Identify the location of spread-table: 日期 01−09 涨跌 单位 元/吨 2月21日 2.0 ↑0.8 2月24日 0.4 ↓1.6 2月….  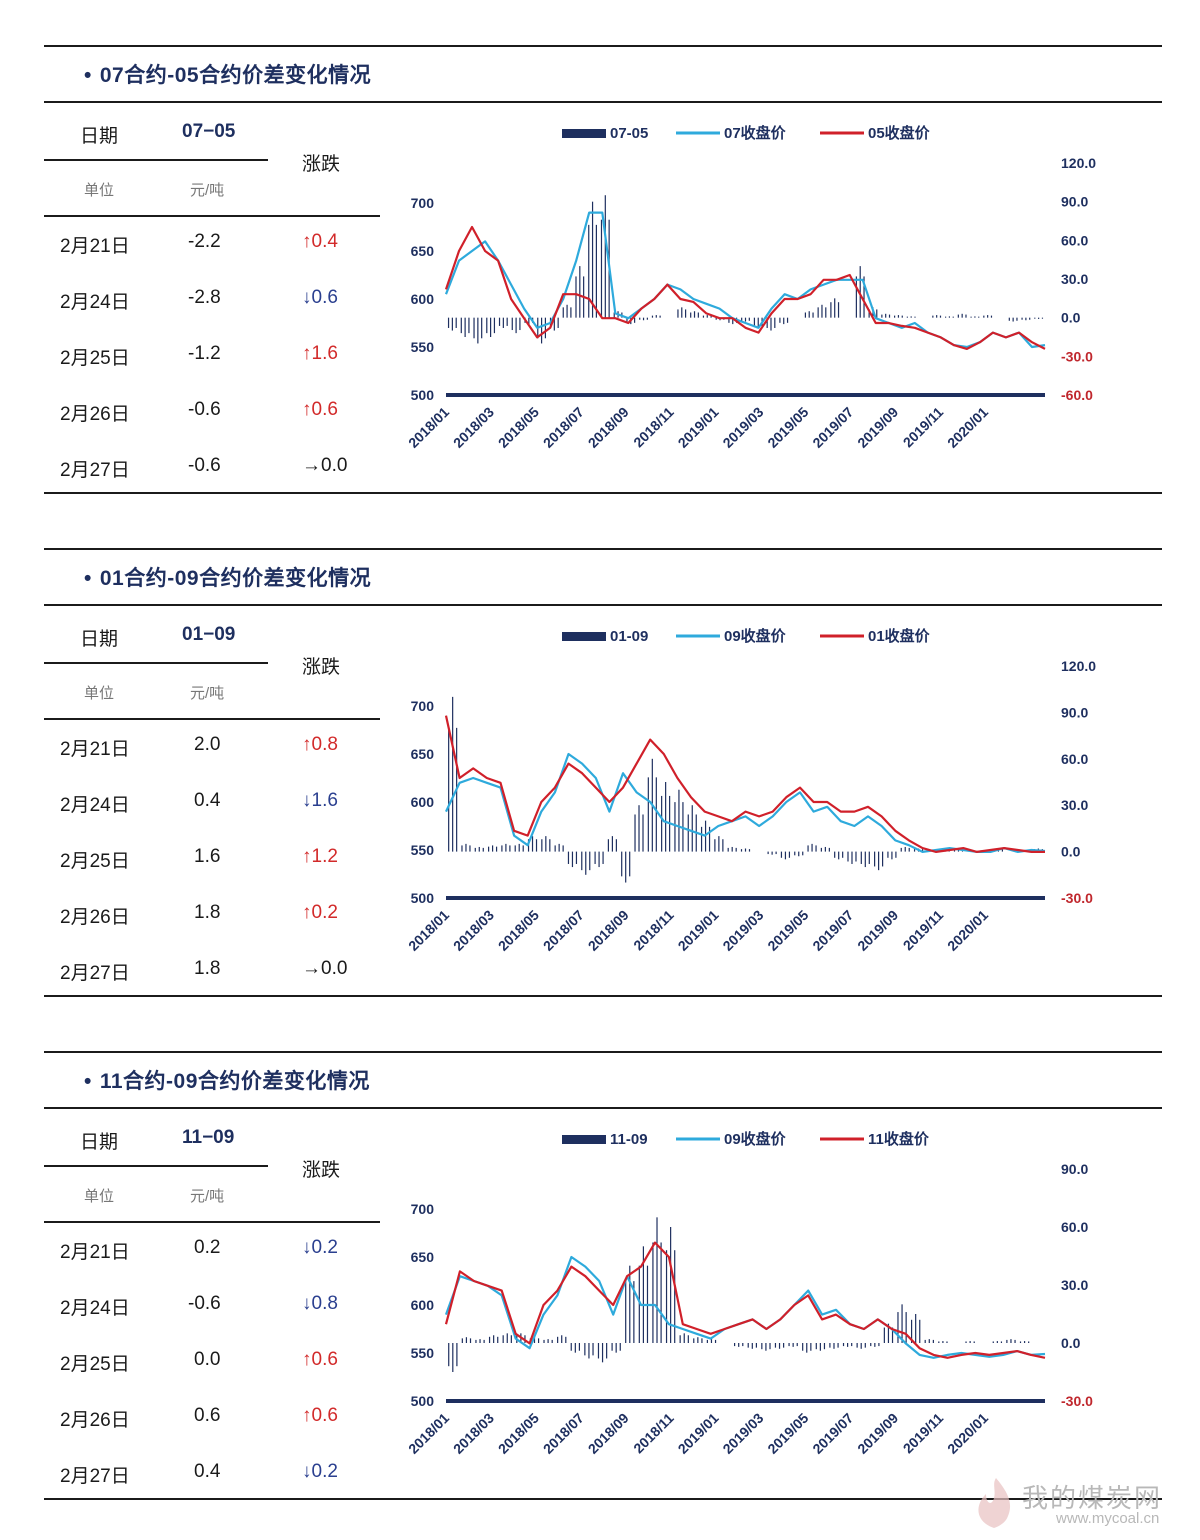
(214, 801).